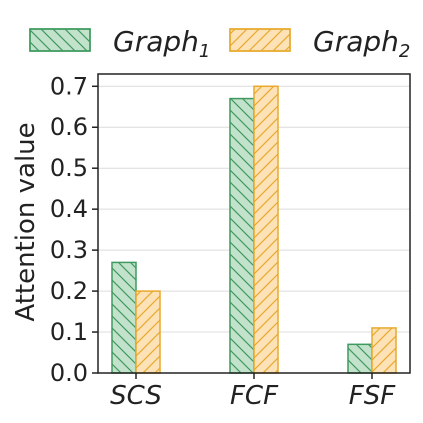 The height and width of the screenshot is (423, 423). Describe the element at coordinates (69, 86) in the screenshot. I see `y-tick-label: 0.7` at that location.